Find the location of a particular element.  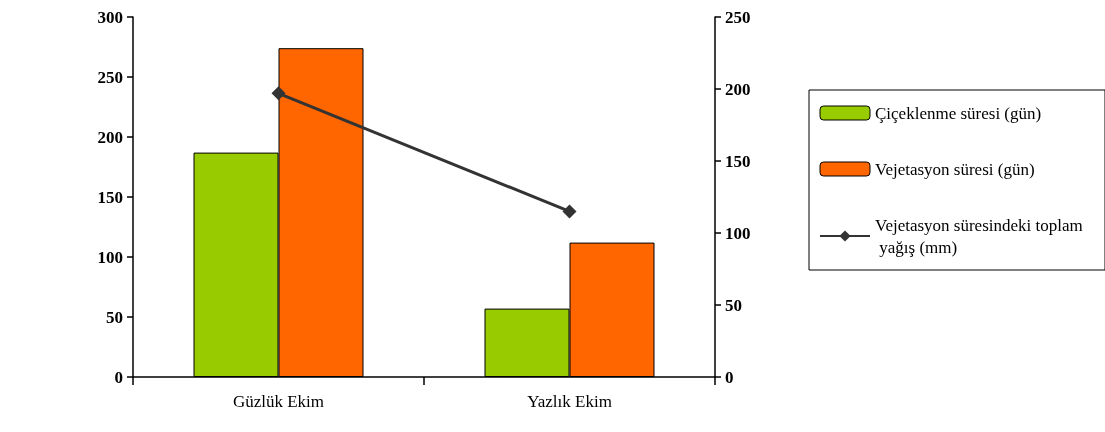

y2-tick-label: 50 is located at coordinates (733, 305).